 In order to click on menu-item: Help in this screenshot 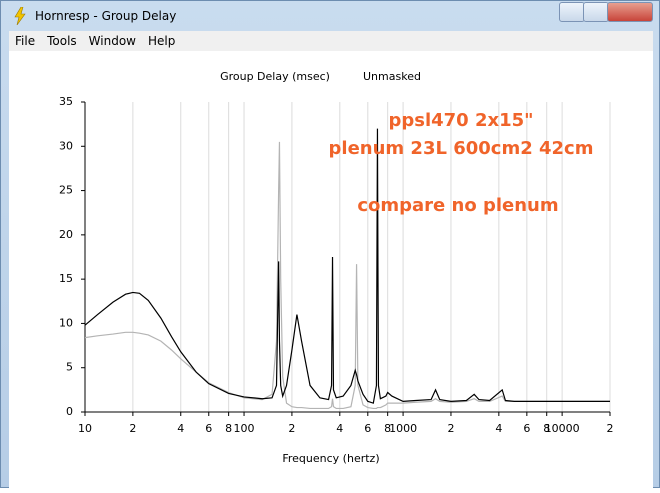, I will do `click(161, 41)`.